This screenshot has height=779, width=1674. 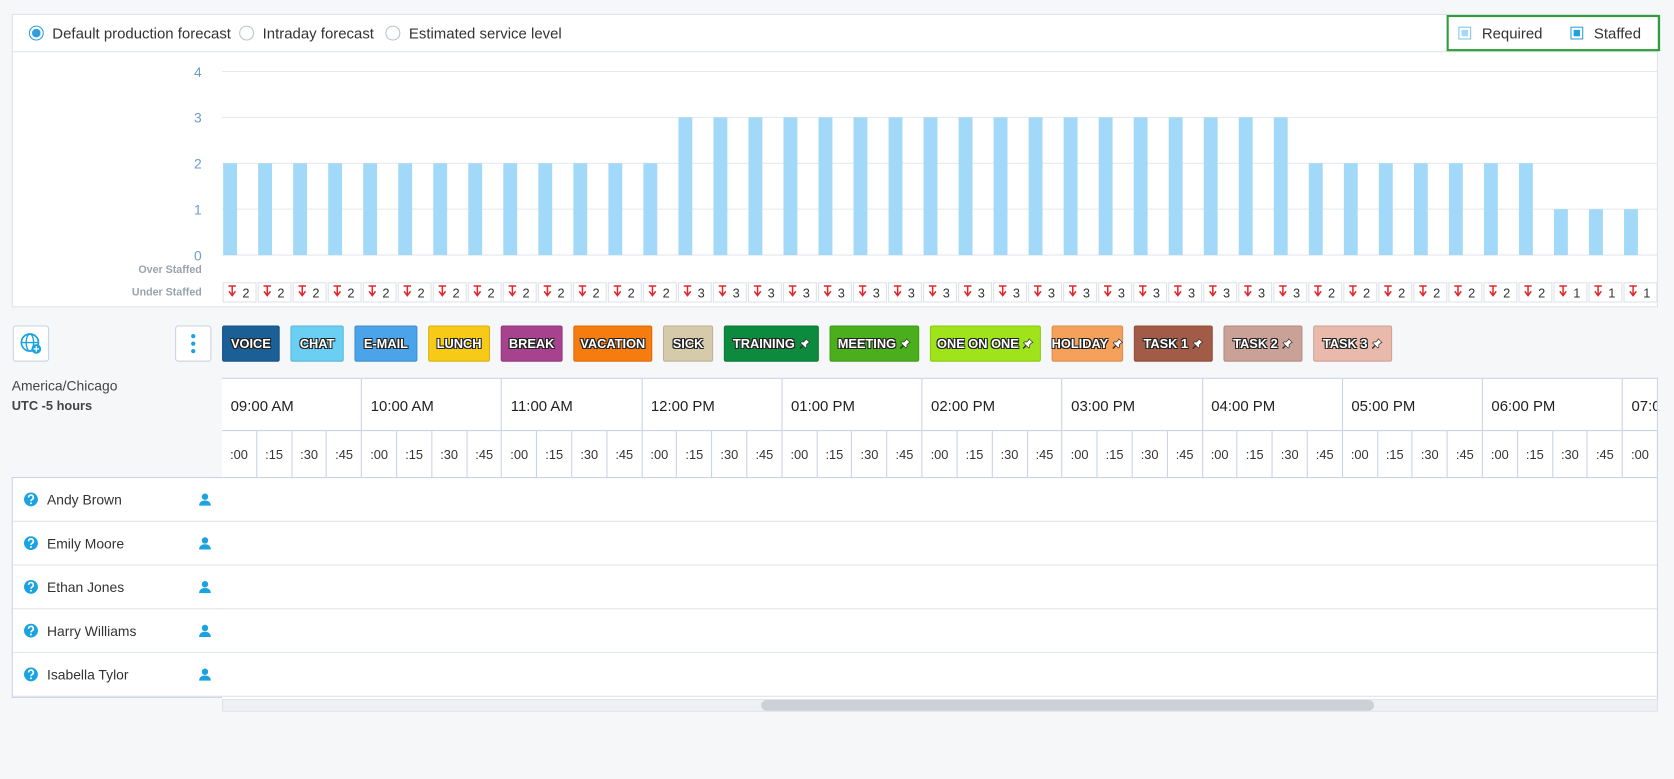 I want to click on activity-button: BREAK, so click(x=531, y=343).